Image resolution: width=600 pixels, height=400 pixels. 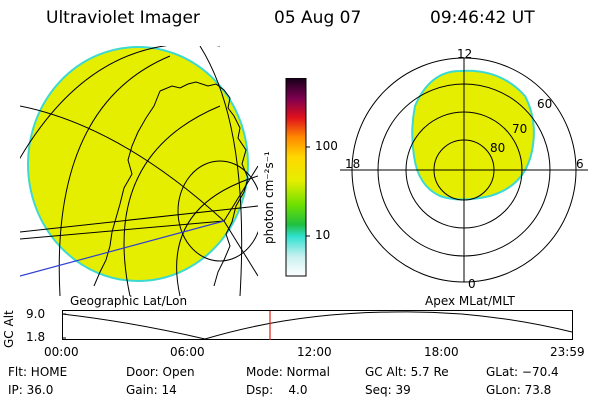 I want to click on geo-panel-label: Geographic Lat/Lon, so click(x=129, y=301).